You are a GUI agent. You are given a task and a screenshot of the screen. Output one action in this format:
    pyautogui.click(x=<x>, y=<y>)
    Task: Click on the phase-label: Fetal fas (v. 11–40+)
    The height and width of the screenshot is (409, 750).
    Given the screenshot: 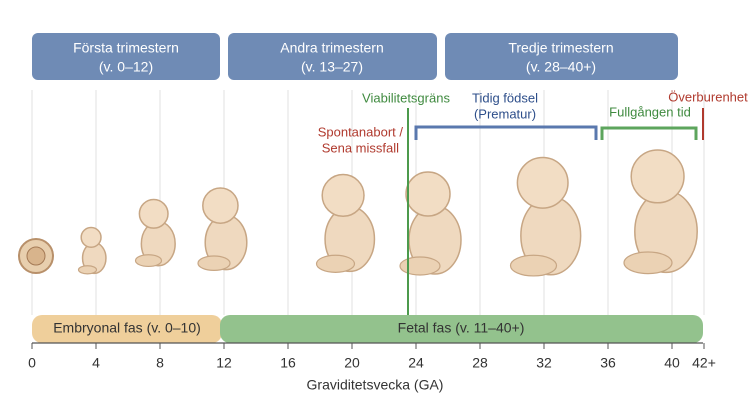 What is the action you would take?
    pyautogui.click(x=461, y=328)
    